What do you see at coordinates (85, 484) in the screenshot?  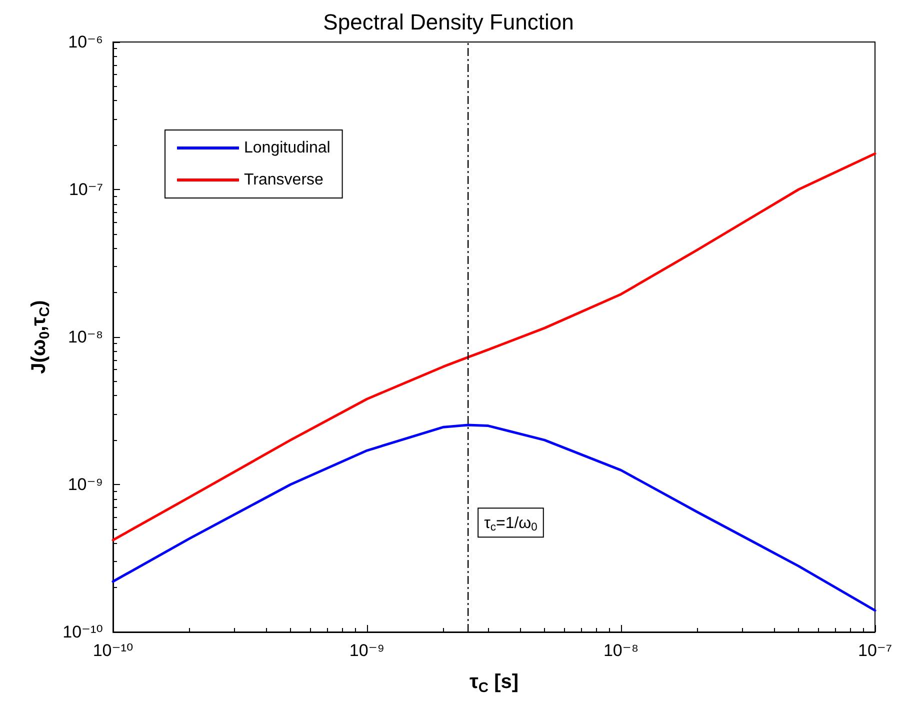 I see `y-tick-label: 10⁻⁹` at bounding box center [85, 484].